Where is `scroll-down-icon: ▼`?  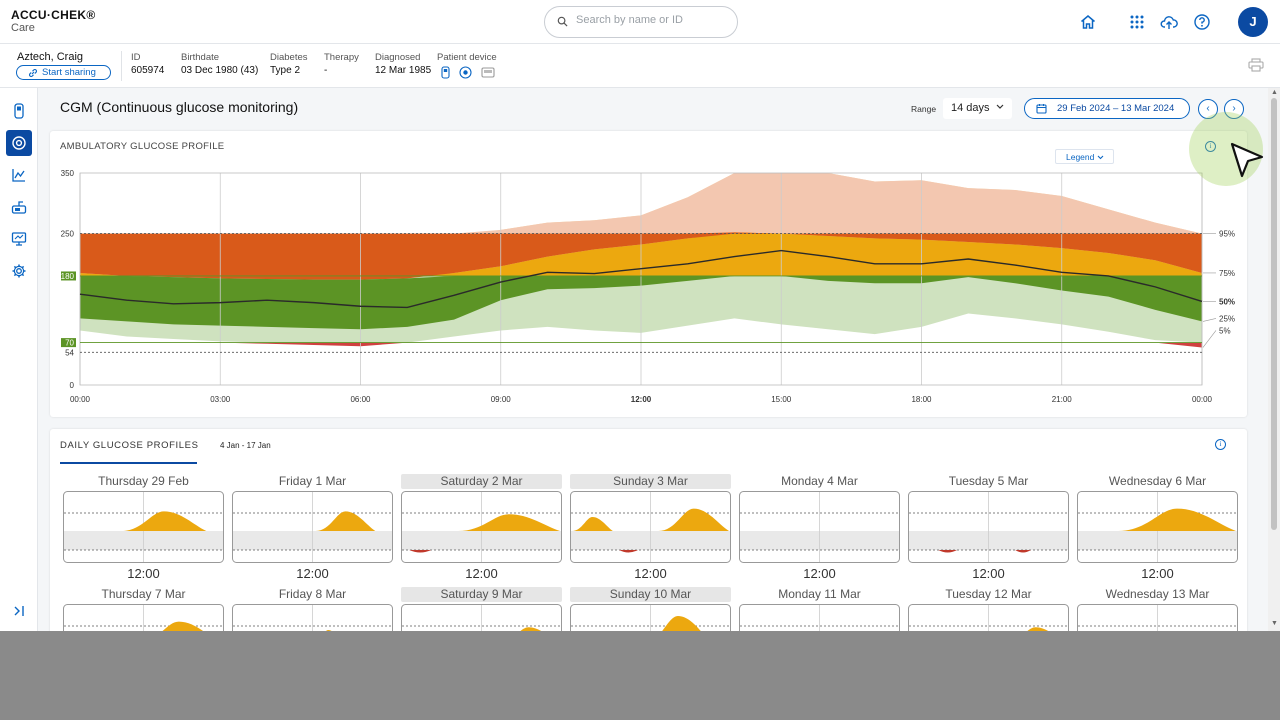 scroll-down-icon: ▼ is located at coordinates (1274, 623).